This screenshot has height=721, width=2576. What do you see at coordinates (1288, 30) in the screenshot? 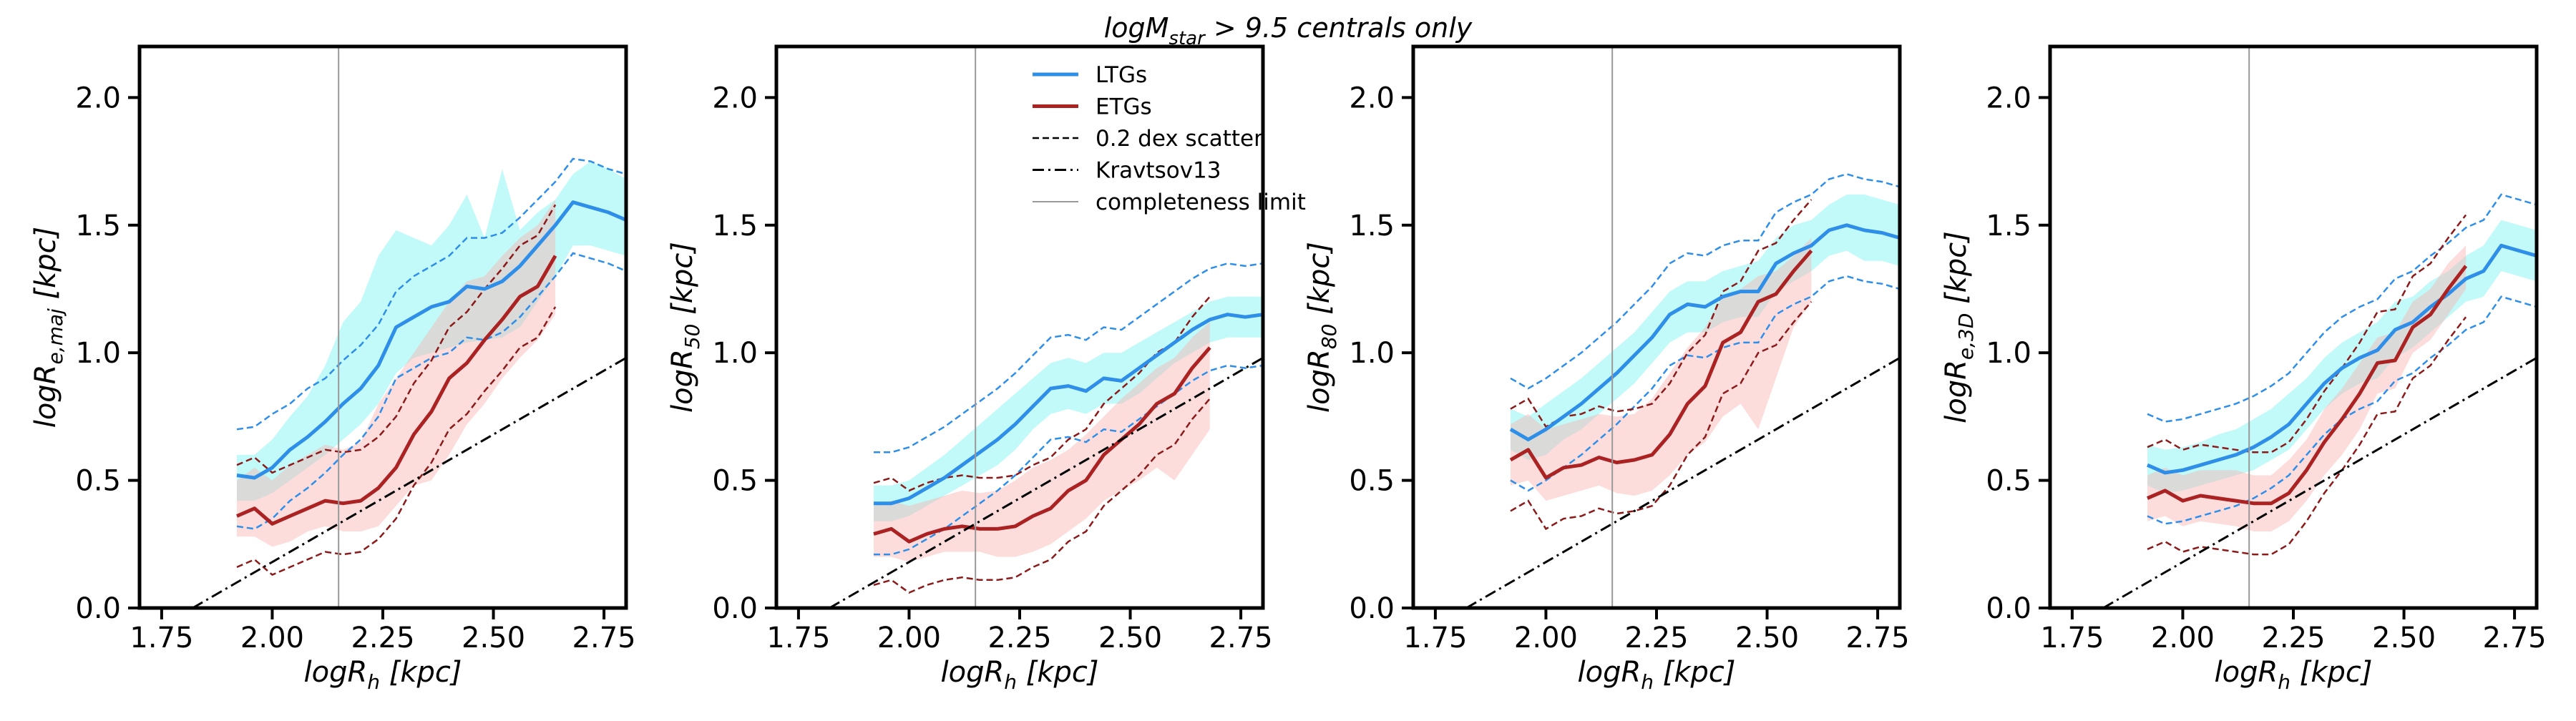
I see `figure-title: logMstar > 9.5 centrals only` at bounding box center [1288, 30].